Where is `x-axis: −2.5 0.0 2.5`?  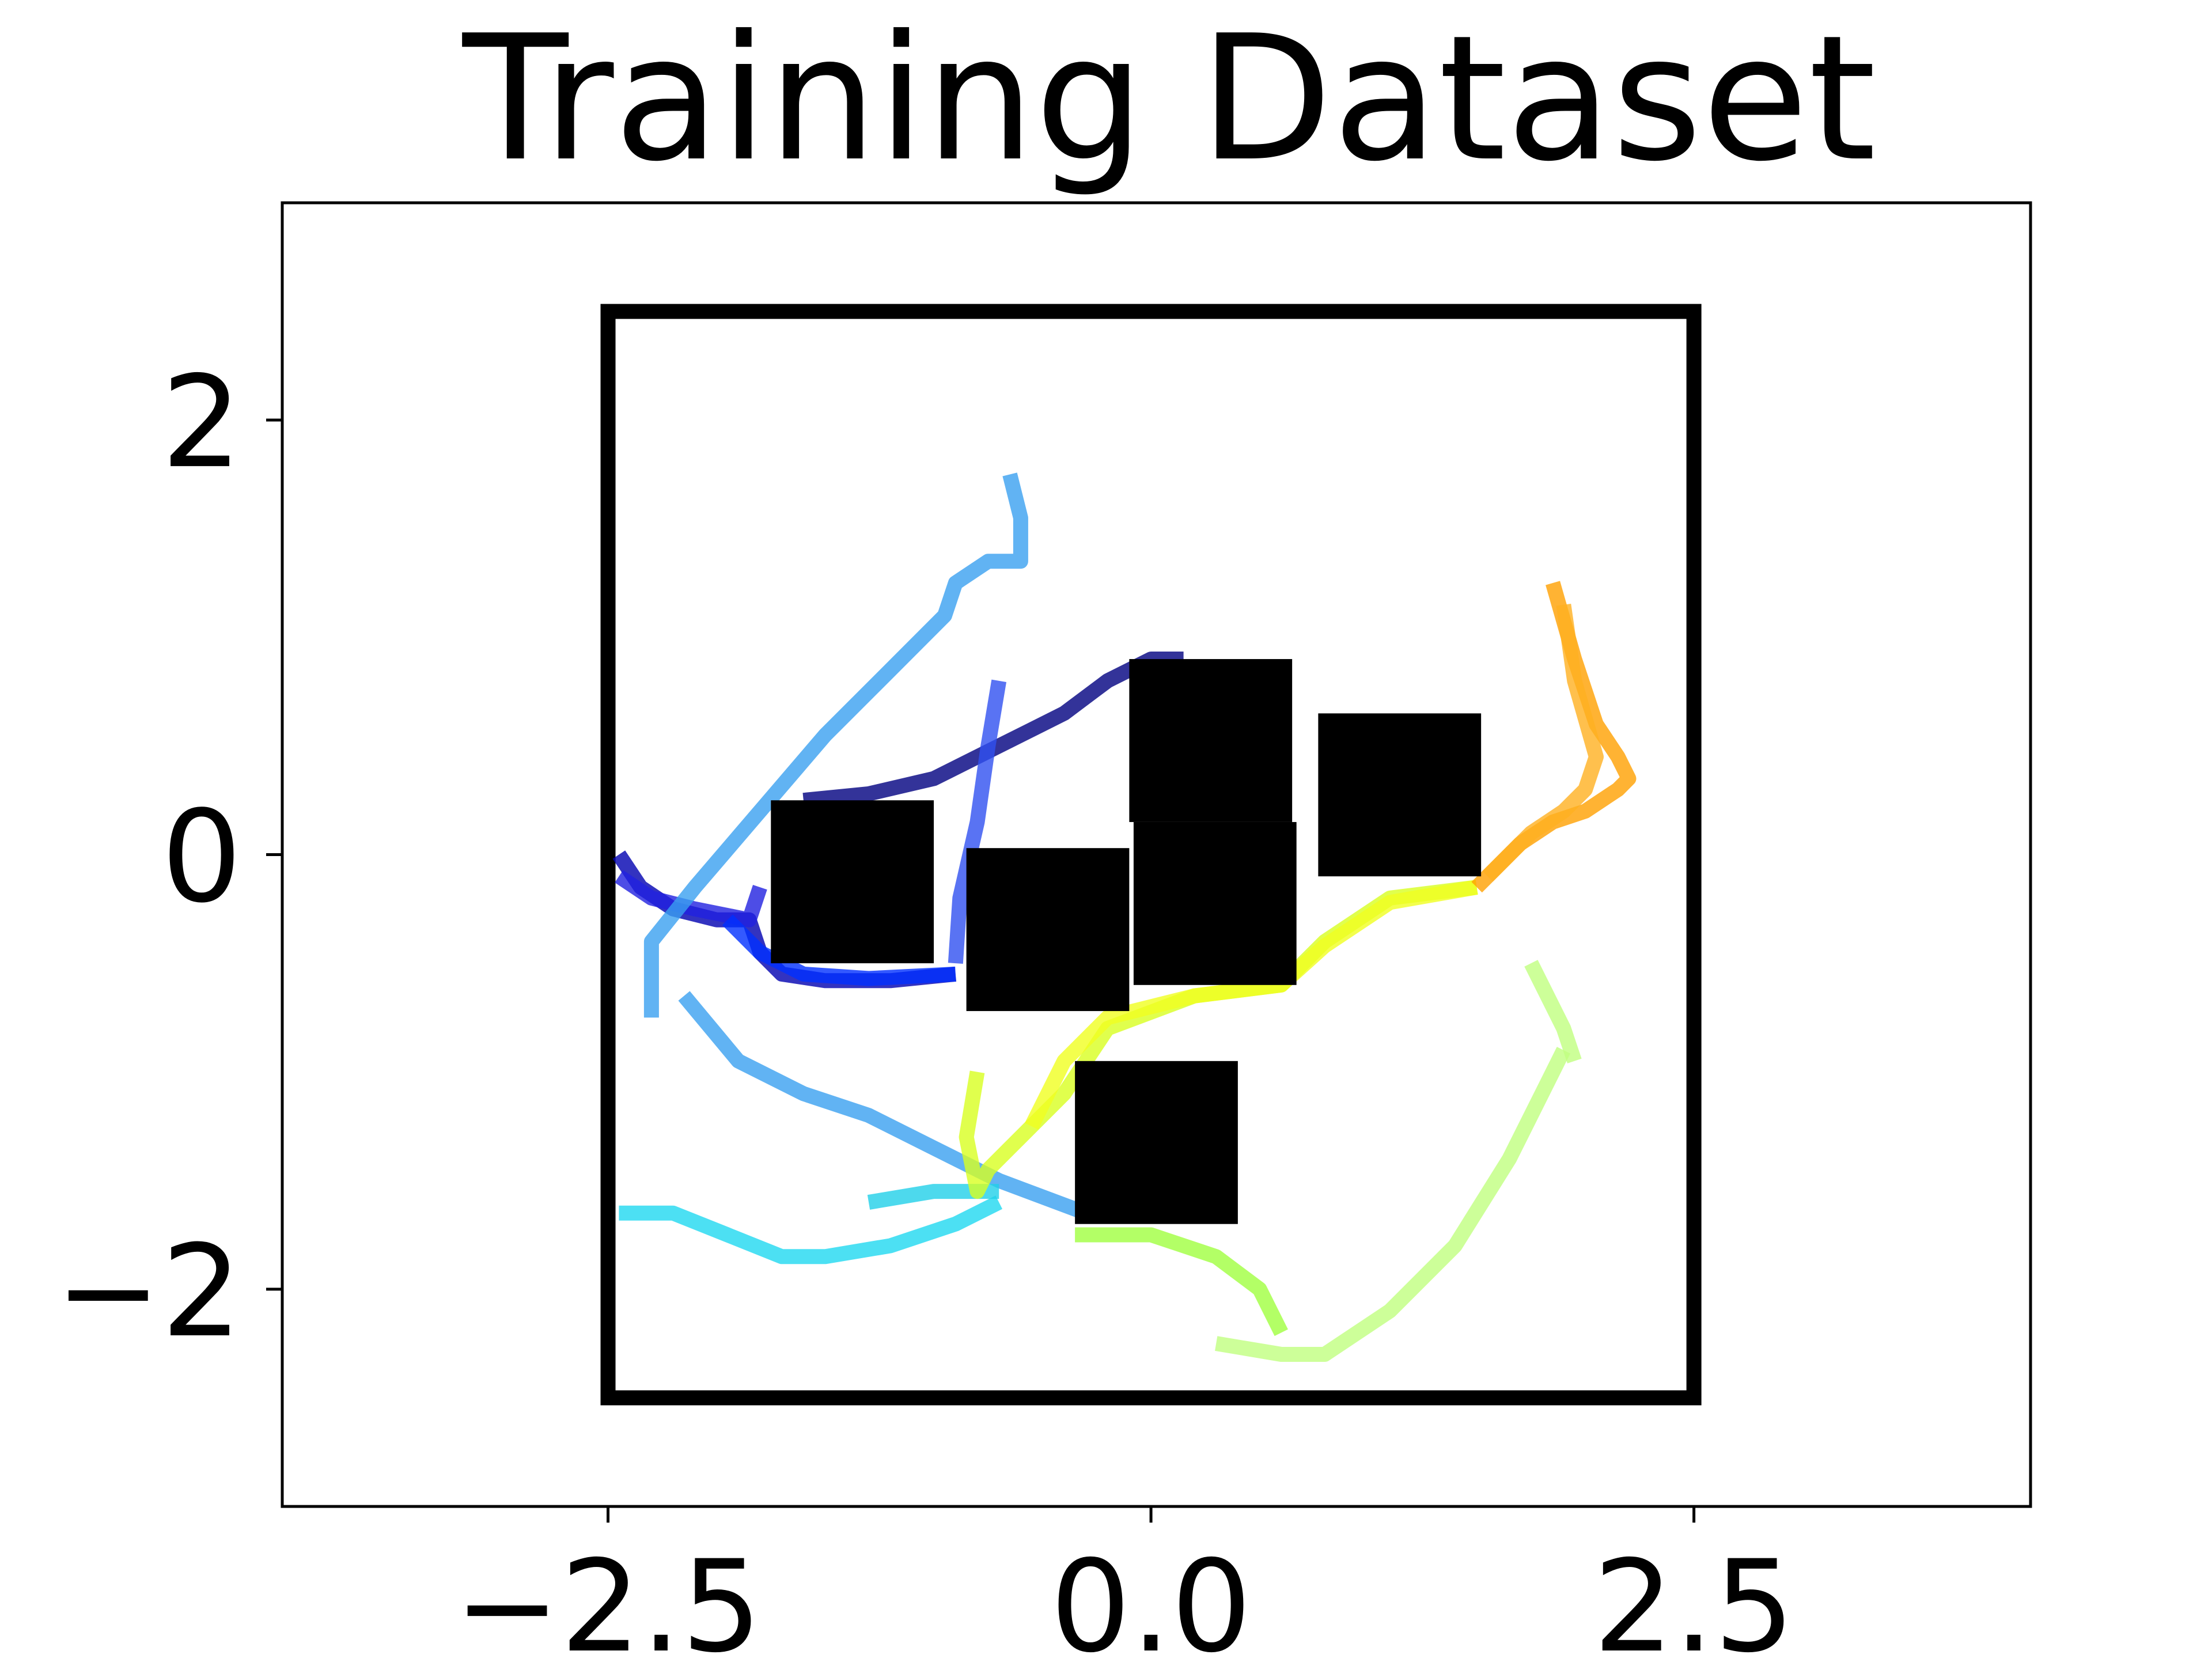 x-axis: −2.5 0.0 2.5 is located at coordinates (1124, 1584).